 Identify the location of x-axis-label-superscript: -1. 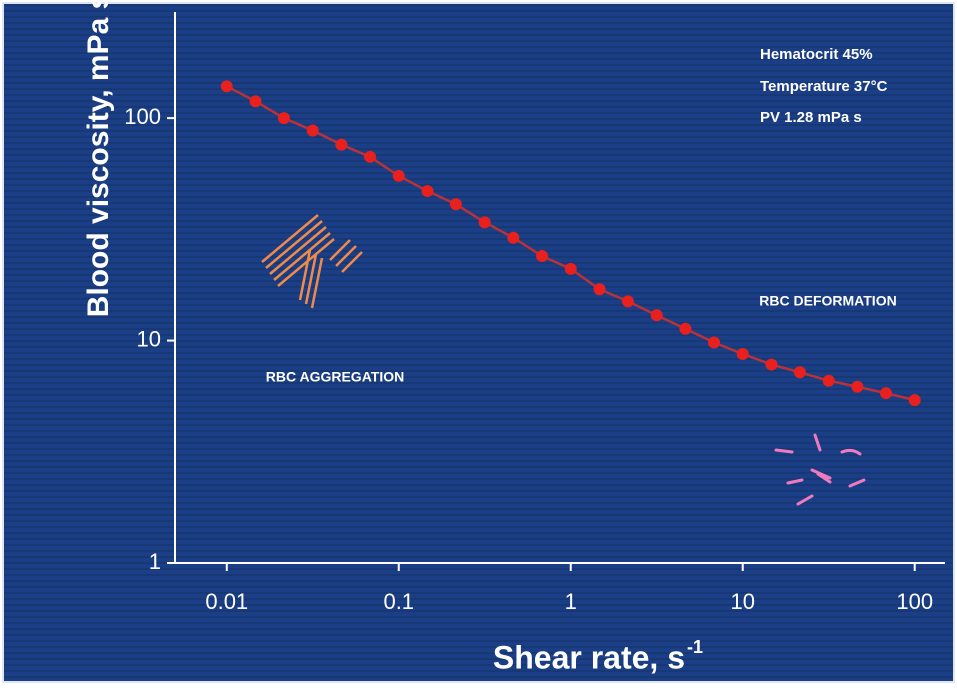
(695, 647).